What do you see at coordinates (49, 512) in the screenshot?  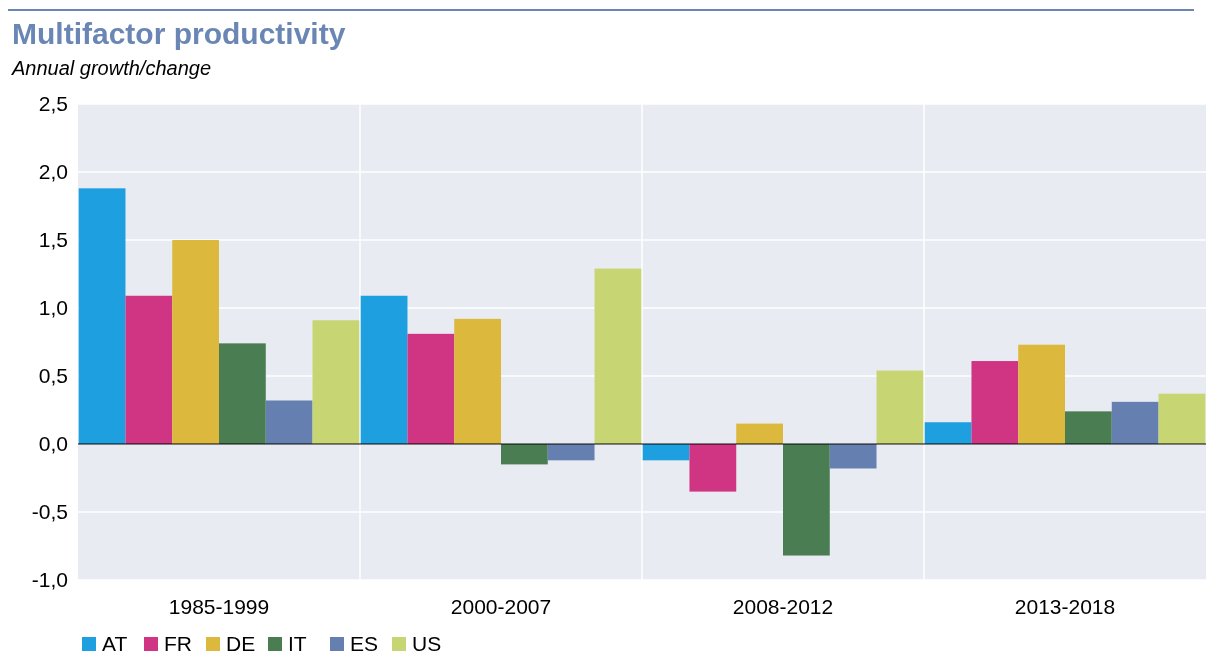 I see `y-tick-label: -0,5` at bounding box center [49, 512].